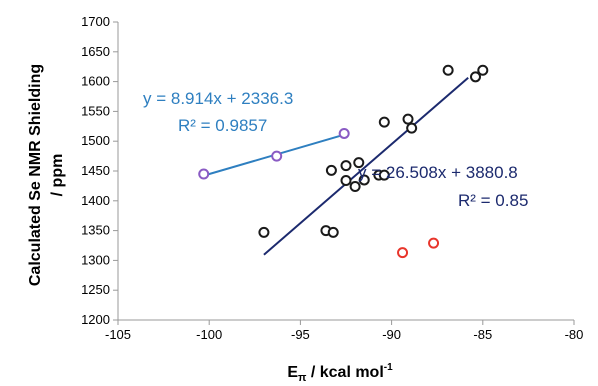 Image resolution: width=598 pixels, height=386 pixels. Describe the element at coordinates (493, 200) in the screenshot. I see `navy-fit-r2: R² = 0.85` at that location.